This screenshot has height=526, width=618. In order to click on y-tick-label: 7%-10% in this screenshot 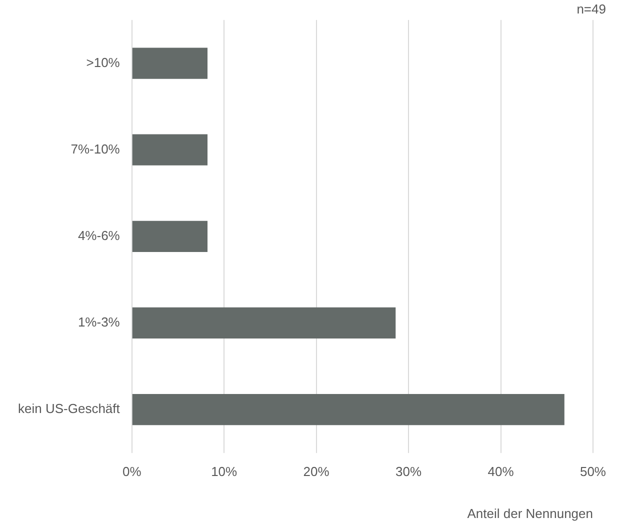, I will do `click(95, 148)`.